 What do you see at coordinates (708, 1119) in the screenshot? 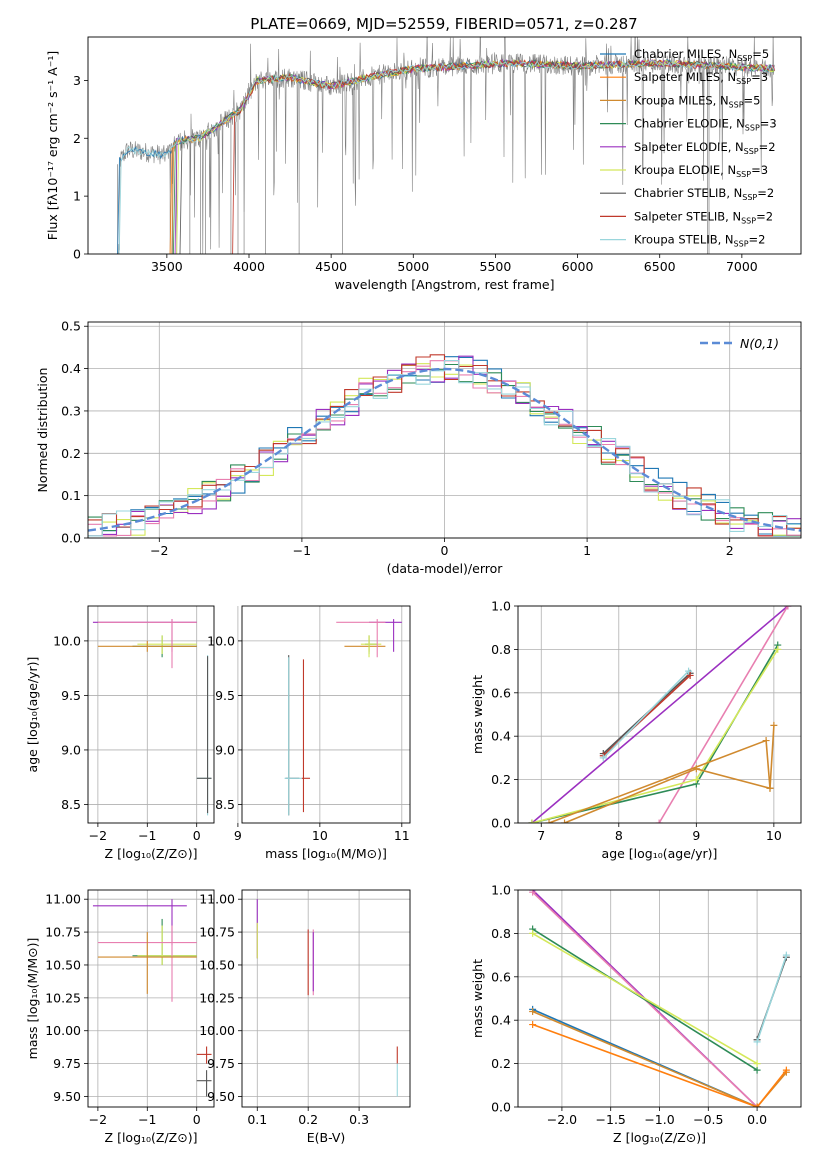
I see `weight_vs_Z-xtick-label: −0.5` at bounding box center [708, 1119].